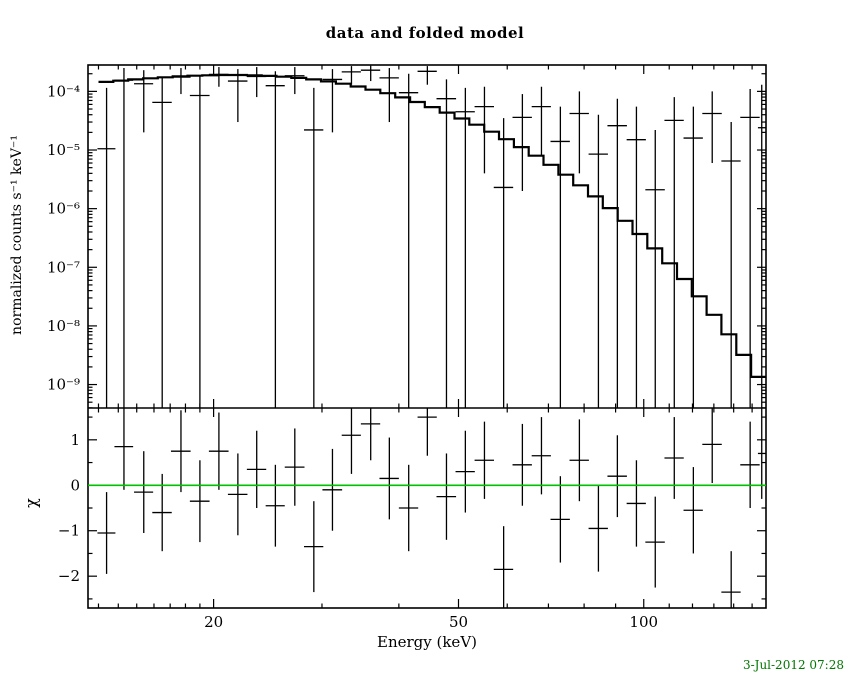  What do you see at coordinates (425, 33) in the screenshot?
I see `plot-title: data and folded model` at bounding box center [425, 33].